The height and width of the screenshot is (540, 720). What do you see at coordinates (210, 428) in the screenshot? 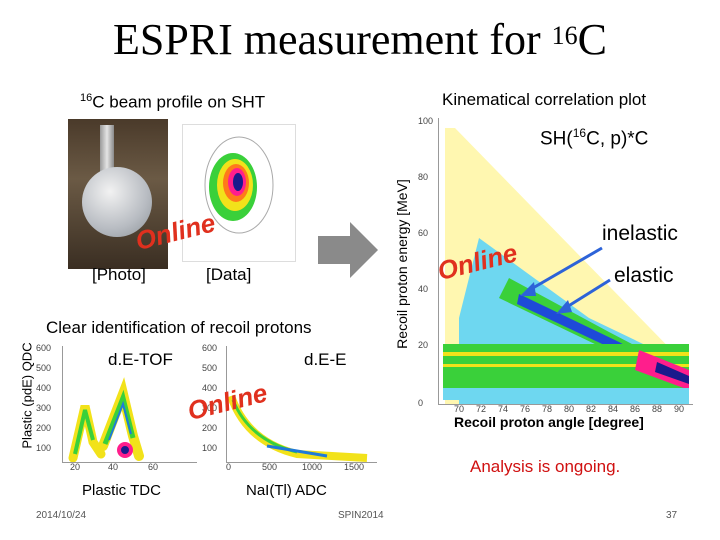
I see `plot2-ytick: 200` at bounding box center [210, 428].